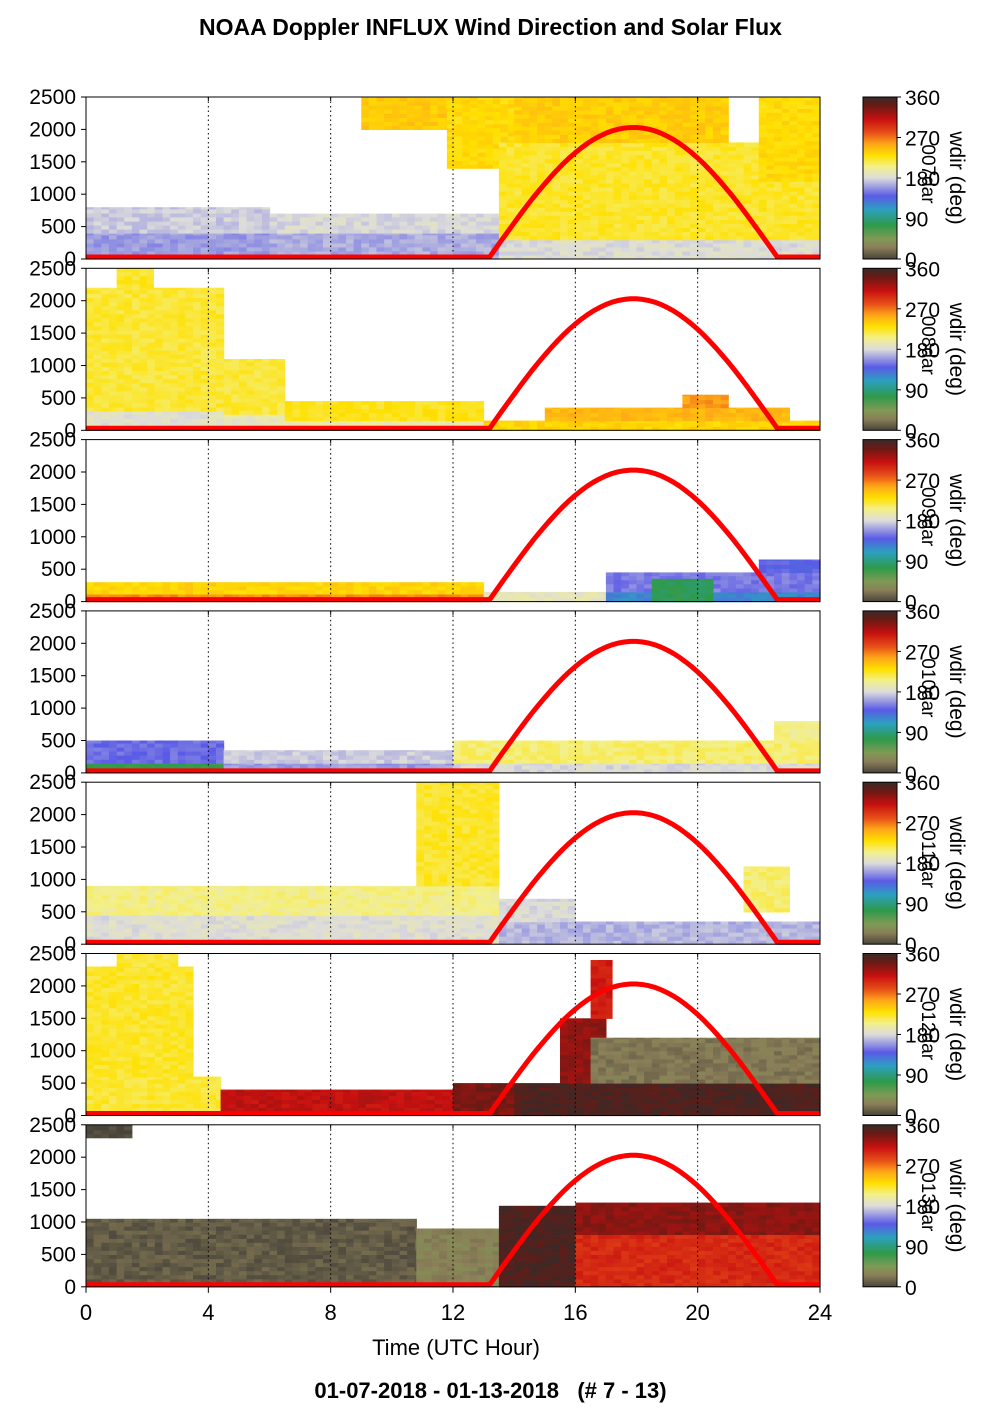 The width and height of the screenshot is (981, 1412). I want to click on colorbar-tick-label: 90, so click(916, 562).